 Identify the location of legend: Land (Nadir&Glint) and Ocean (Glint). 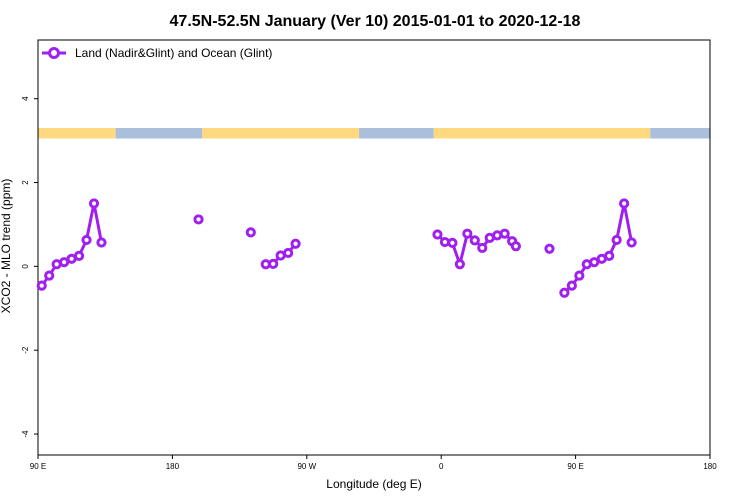
(157, 53).